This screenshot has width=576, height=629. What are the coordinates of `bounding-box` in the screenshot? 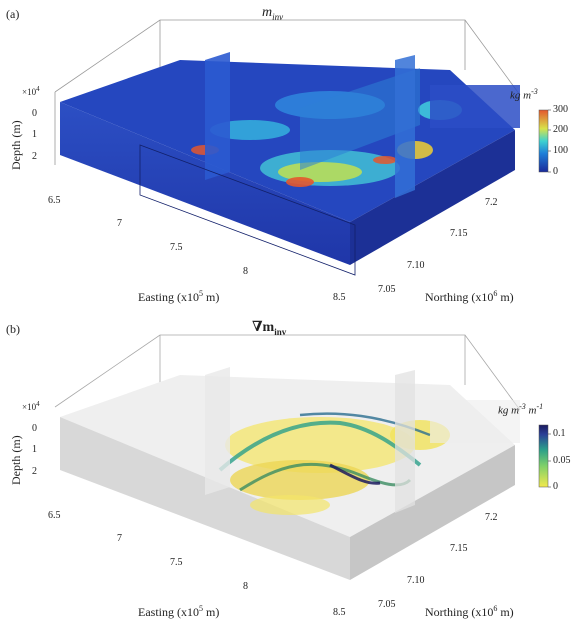 It's located at (287, 372).